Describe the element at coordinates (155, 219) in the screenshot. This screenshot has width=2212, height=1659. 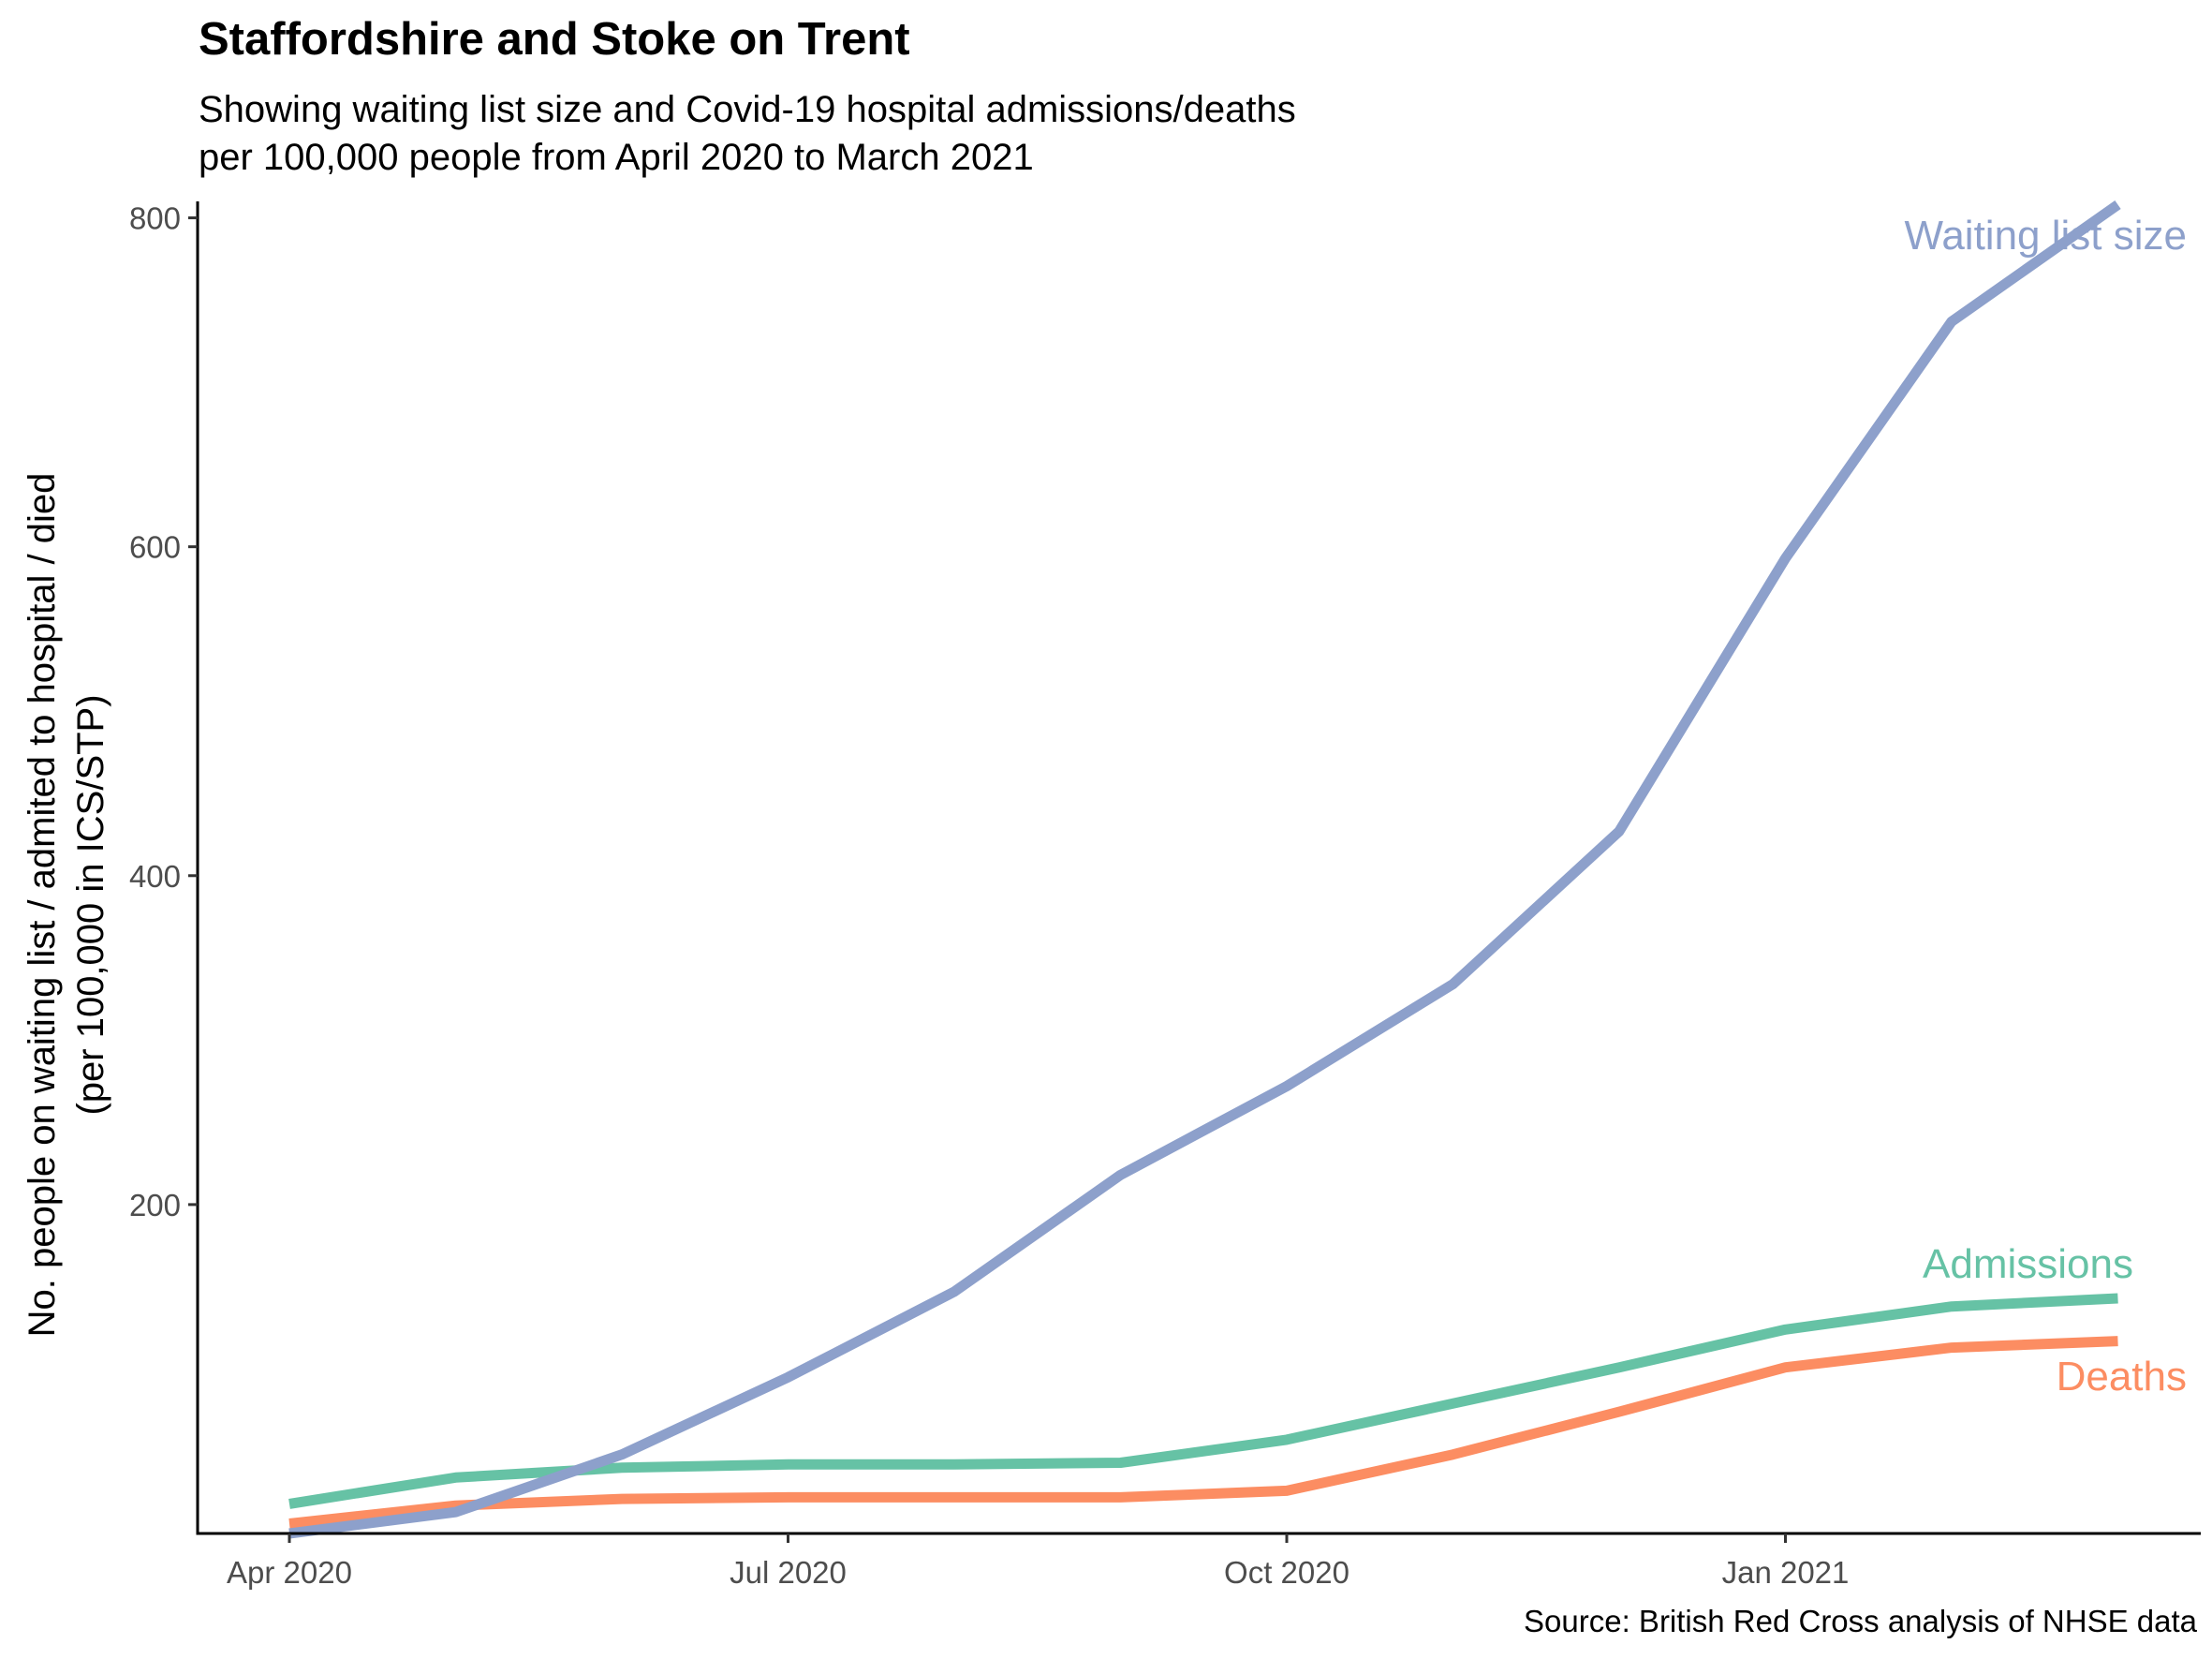
I see `y-tick-label-800: 800` at that location.